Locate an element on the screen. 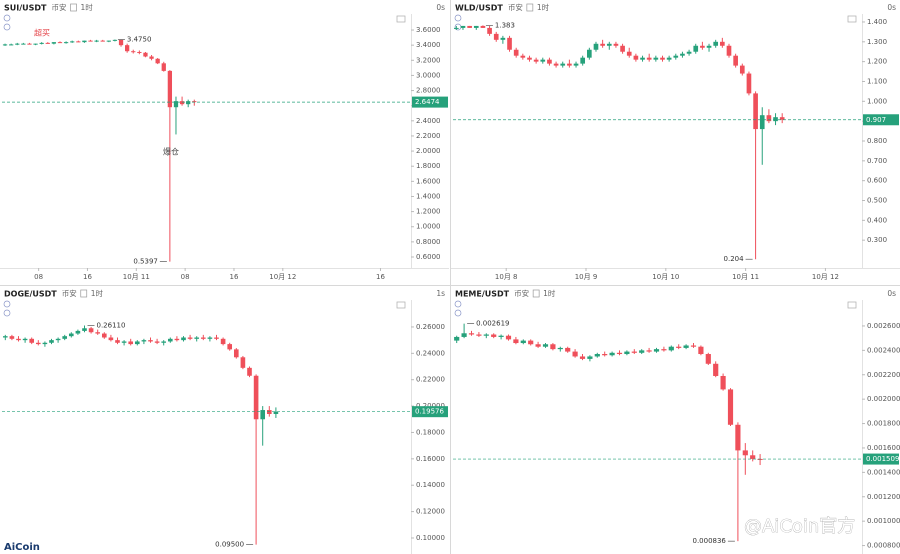 The image size is (900, 554). y-tick-label: 1.8000 is located at coordinates (428, 166).